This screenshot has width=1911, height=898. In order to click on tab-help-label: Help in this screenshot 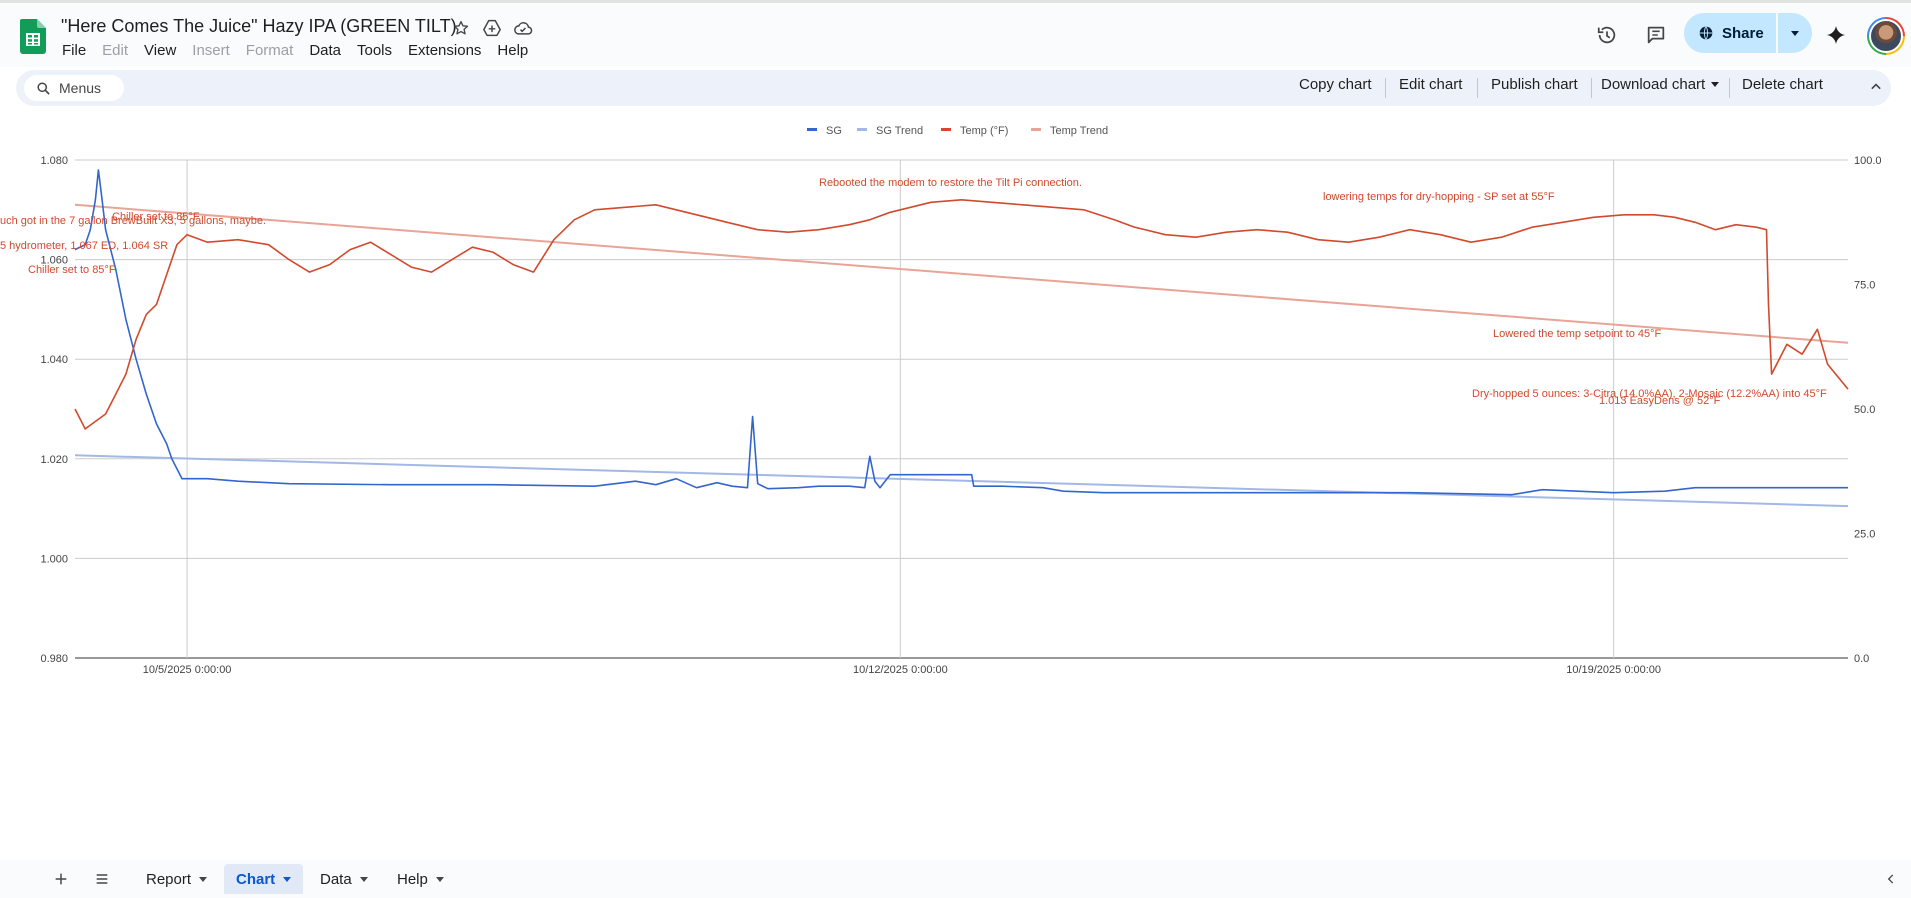, I will do `click(412, 879)`.